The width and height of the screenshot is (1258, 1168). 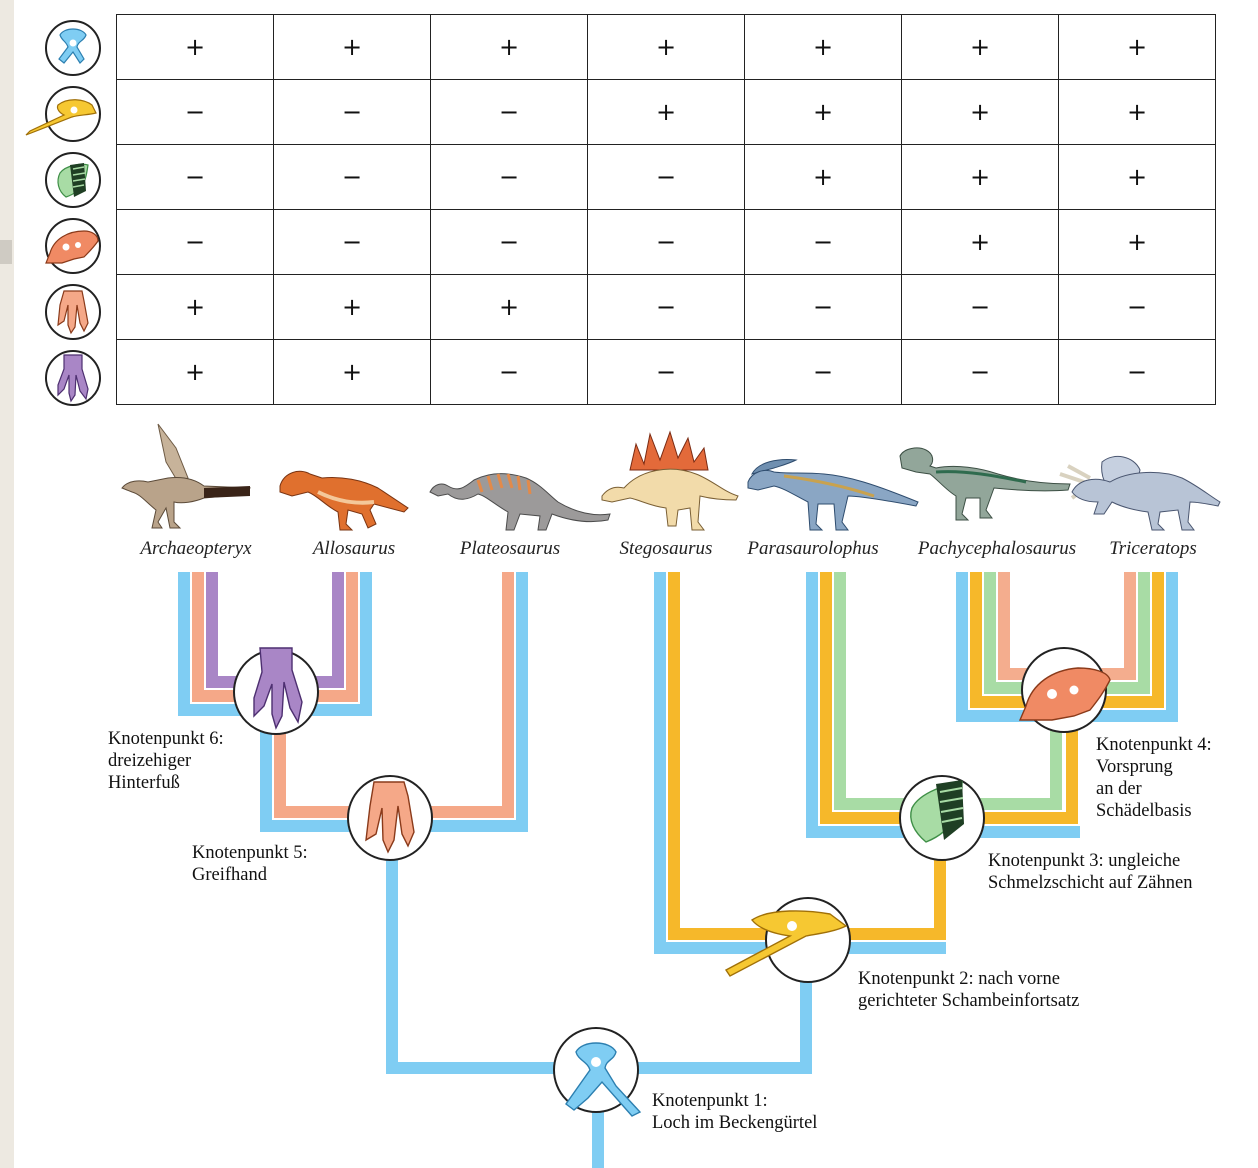 I want to click on taxon-label-archaeopteryx: Archaeopteryx, so click(x=196, y=548).